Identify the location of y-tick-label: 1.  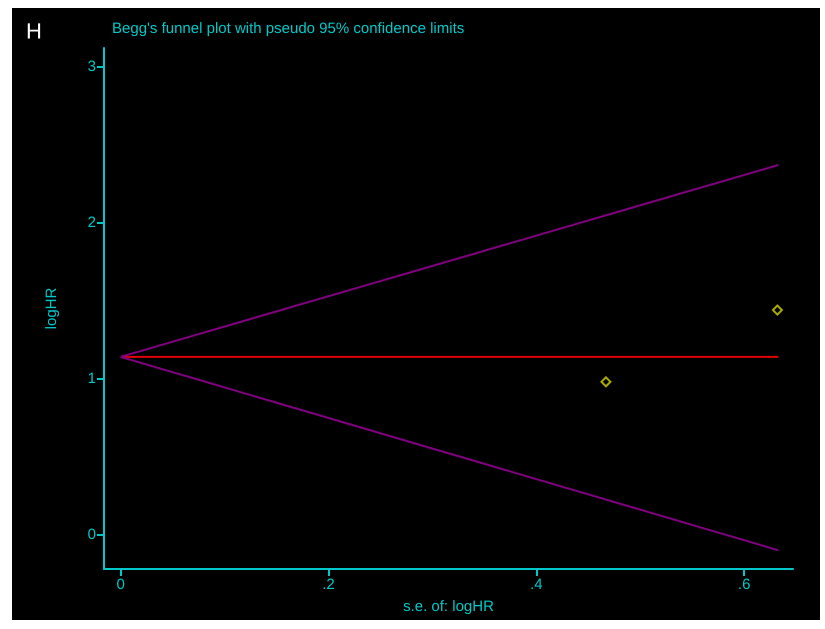
(92, 379).